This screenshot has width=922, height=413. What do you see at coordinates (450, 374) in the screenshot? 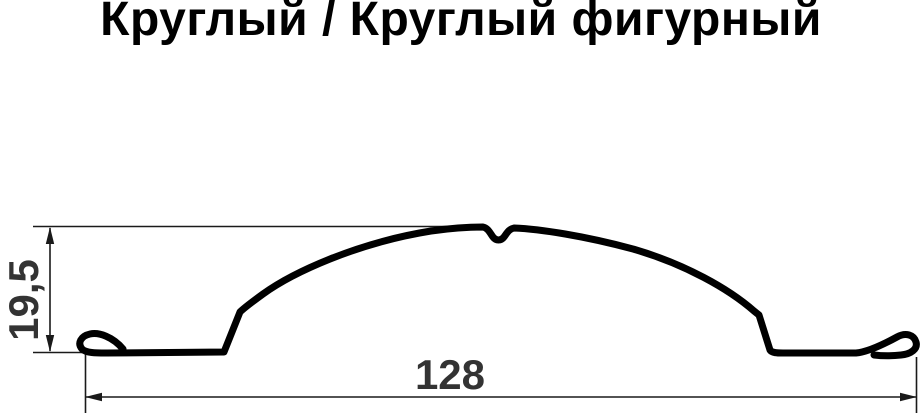
I see `width-dimension-label: 128` at bounding box center [450, 374].